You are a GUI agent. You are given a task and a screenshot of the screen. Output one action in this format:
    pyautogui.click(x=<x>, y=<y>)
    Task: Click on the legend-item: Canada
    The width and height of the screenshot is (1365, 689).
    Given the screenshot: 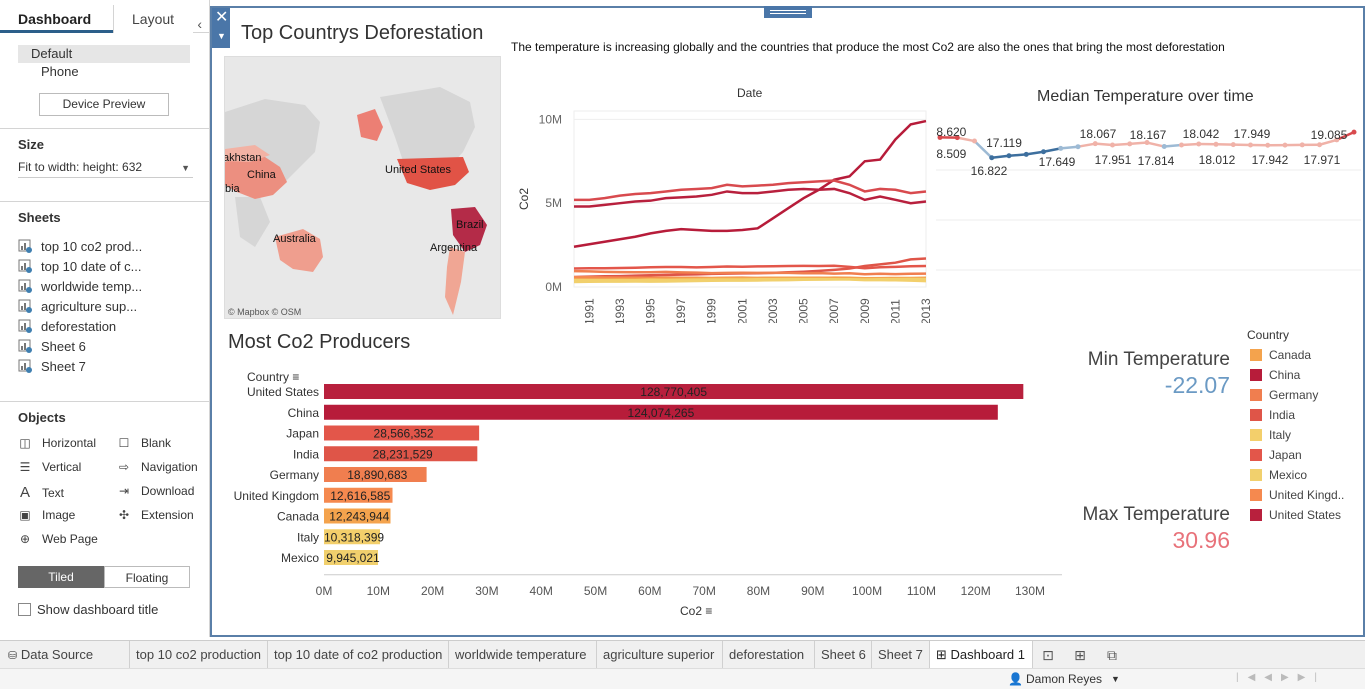 What is the action you would take?
    pyautogui.click(x=1280, y=355)
    